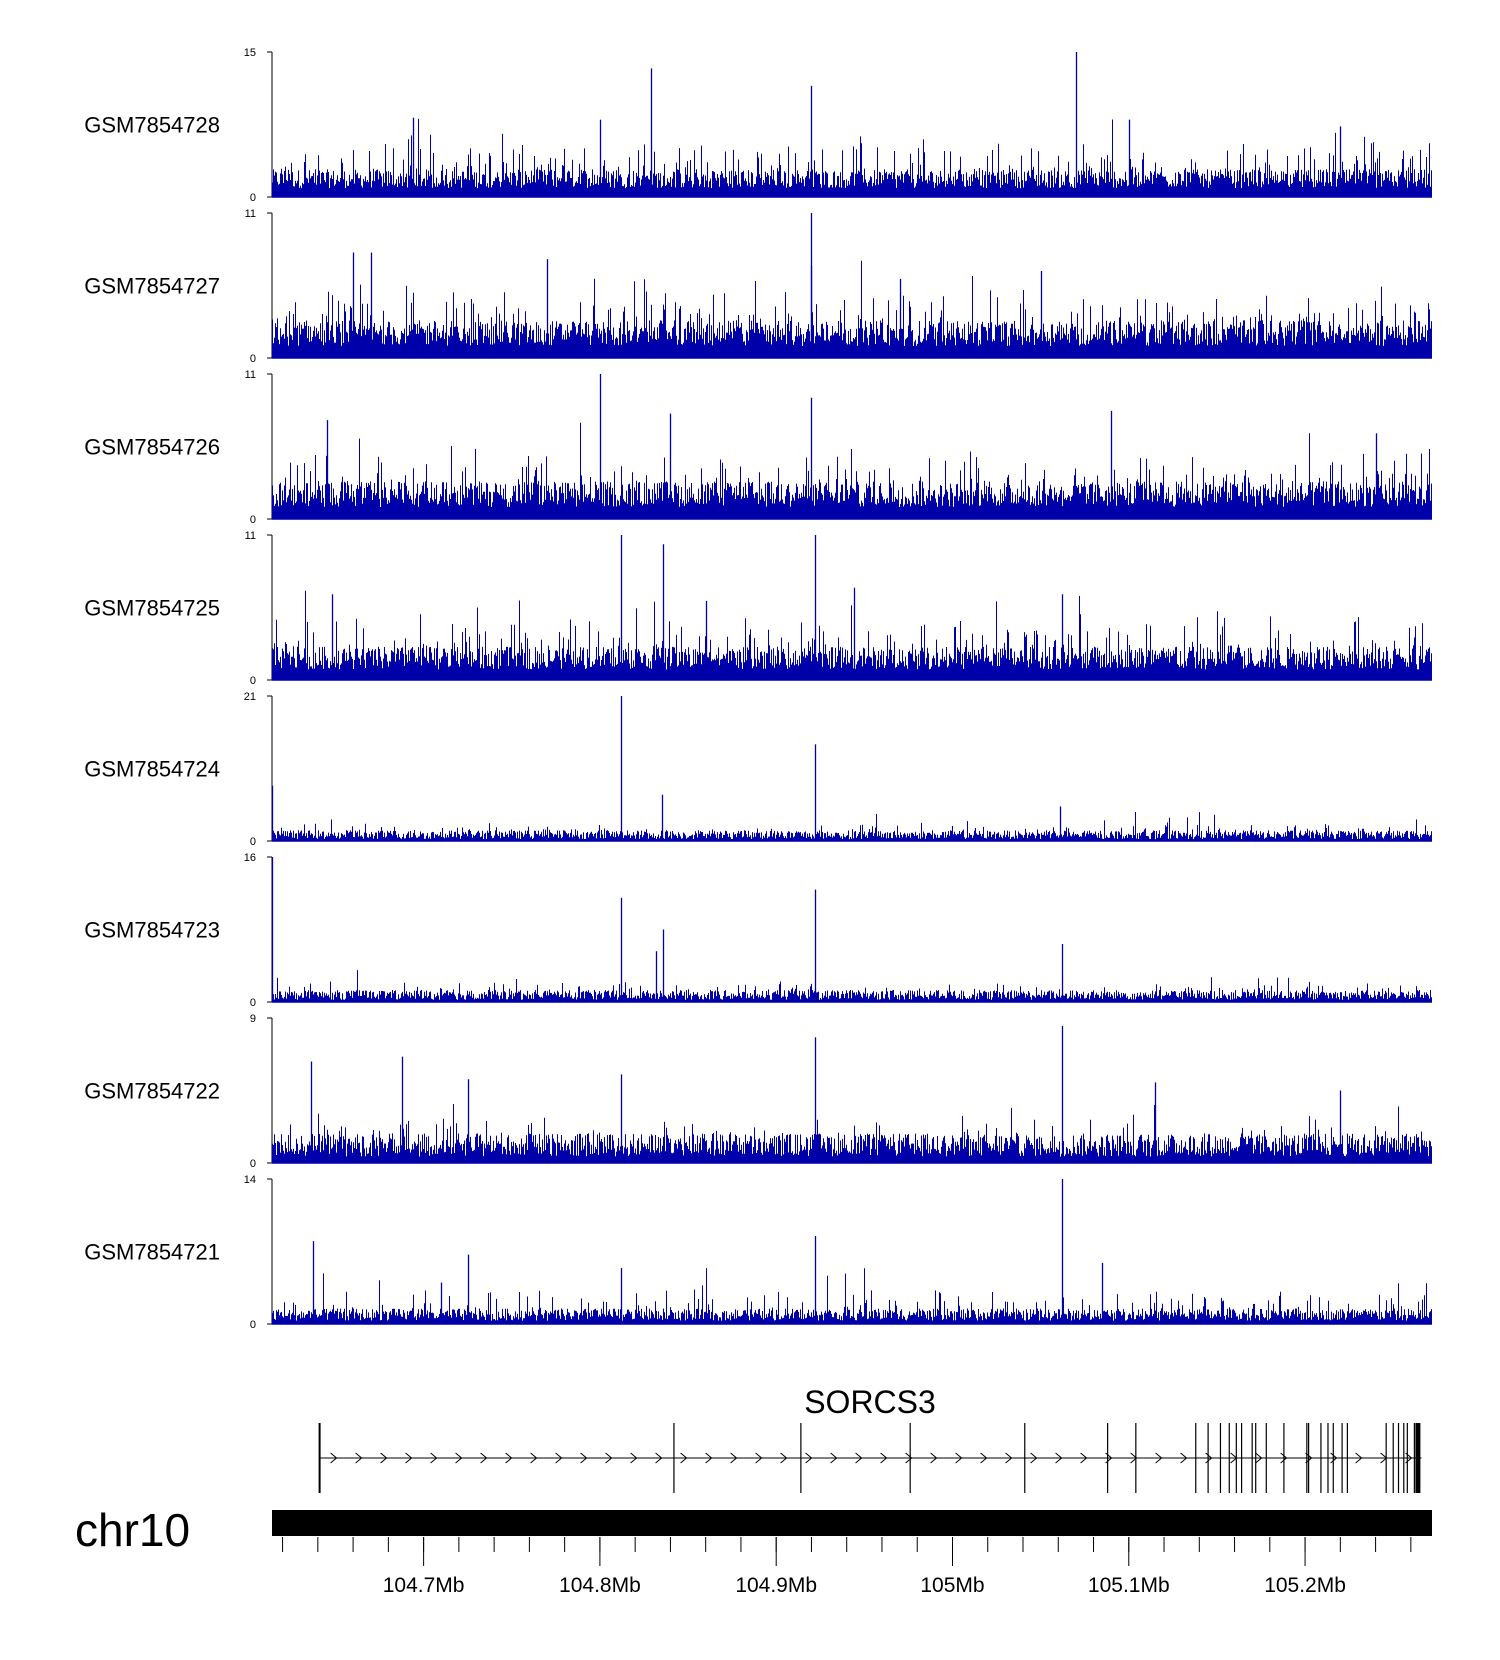  I want to click on y-axis-max-label: 14, so click(250, 1180).